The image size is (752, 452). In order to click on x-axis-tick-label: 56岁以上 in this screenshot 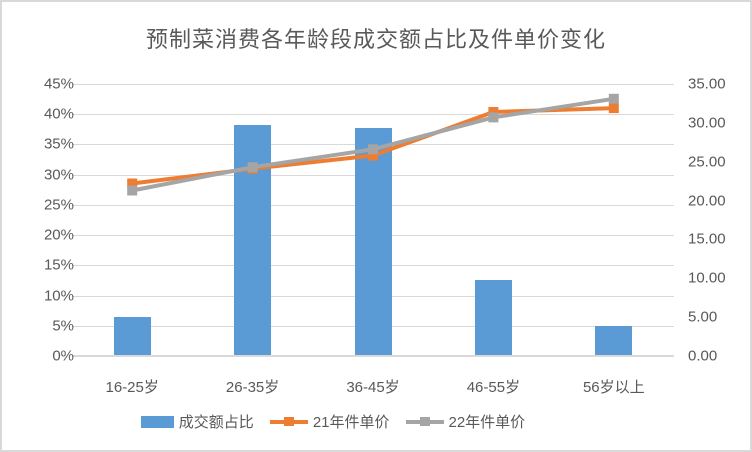, I will do `click(613, 387)`.